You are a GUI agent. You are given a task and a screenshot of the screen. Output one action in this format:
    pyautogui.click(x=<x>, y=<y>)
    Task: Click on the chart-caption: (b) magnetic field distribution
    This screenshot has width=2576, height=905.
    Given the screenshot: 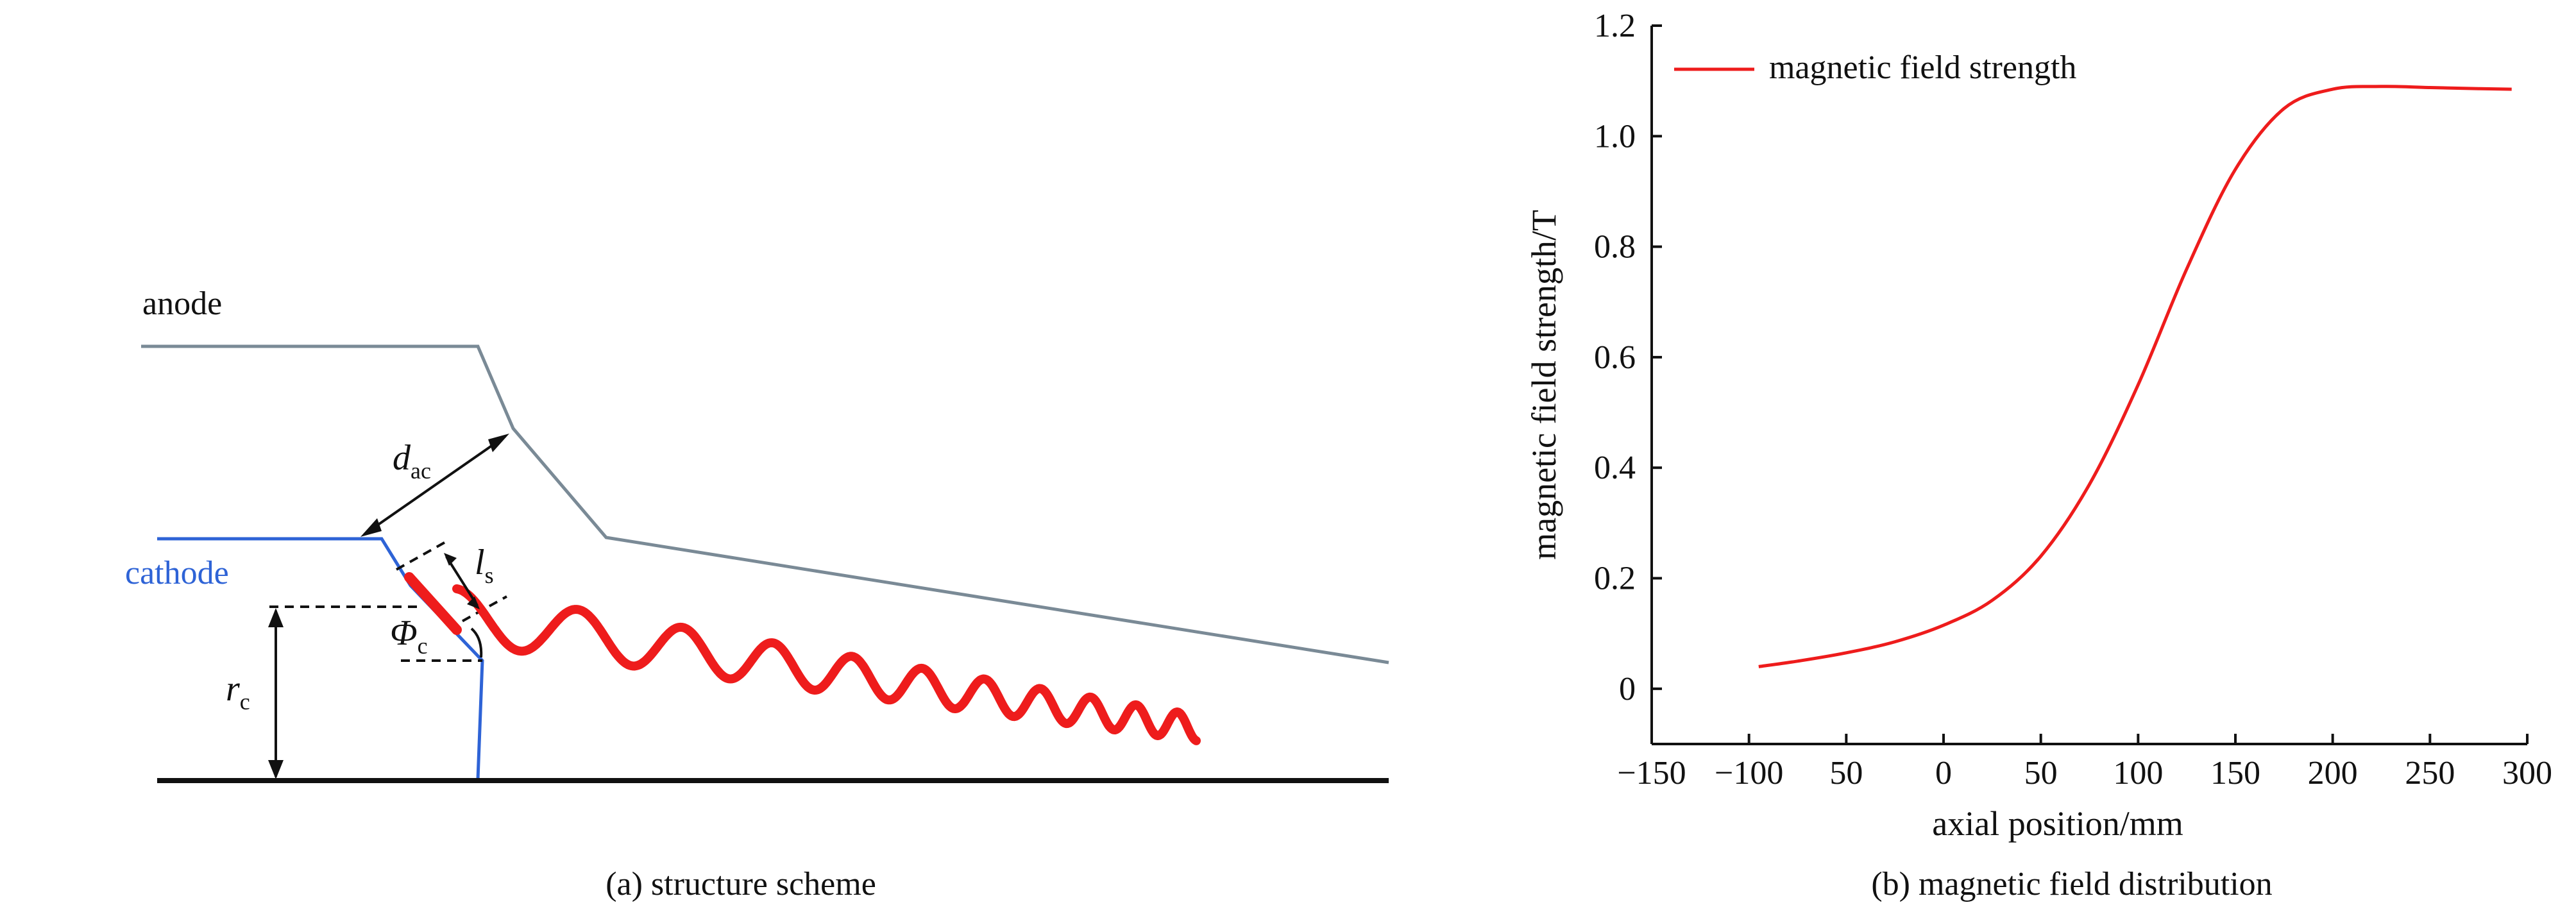 What is the action you would take?
    pyautogui.click(x=2071, y=884)
    